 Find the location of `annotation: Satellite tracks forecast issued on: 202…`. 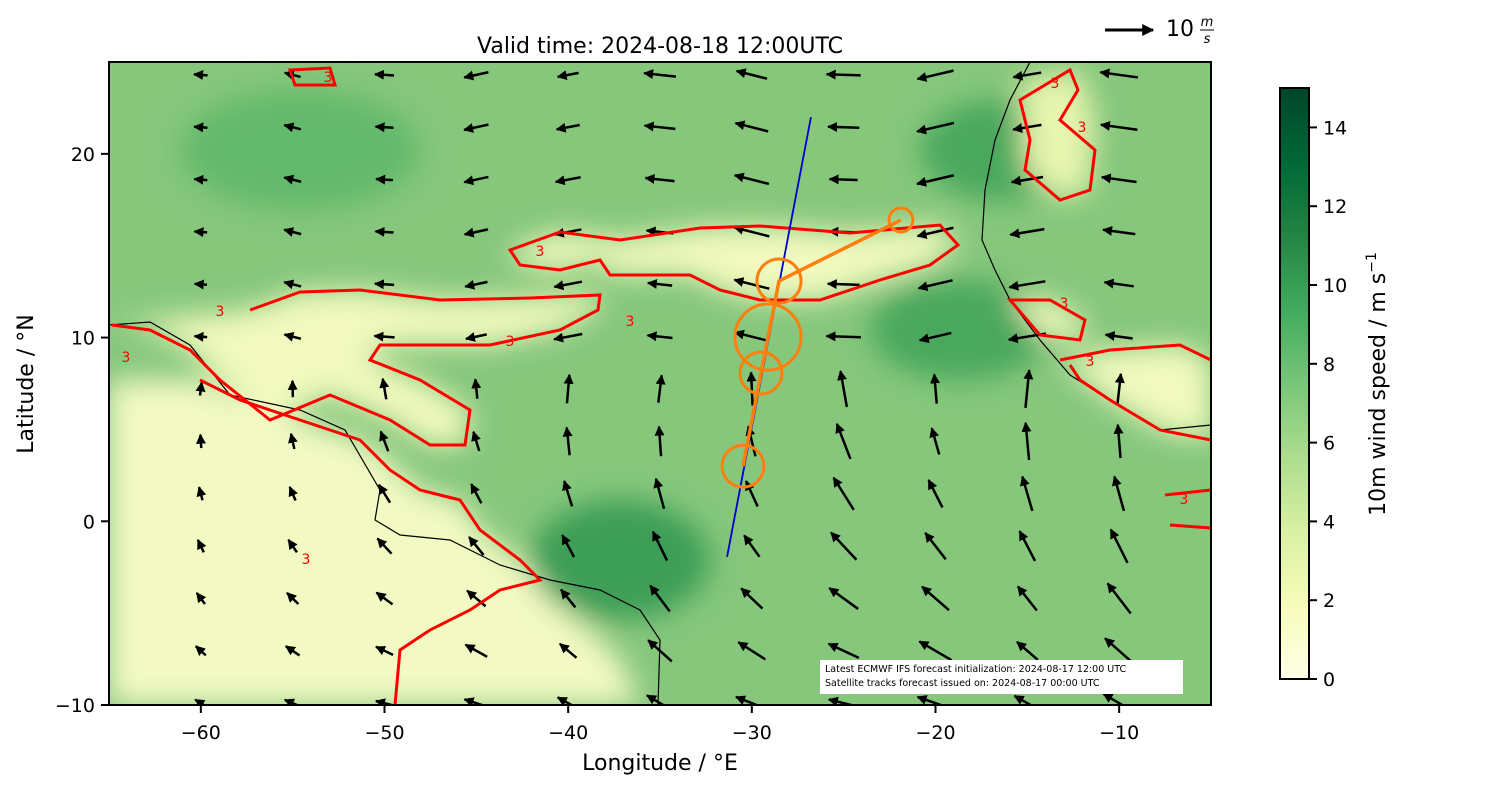

annotation: Satellite tracks forecast issued on: 202… is located at coordinates (962, 683).